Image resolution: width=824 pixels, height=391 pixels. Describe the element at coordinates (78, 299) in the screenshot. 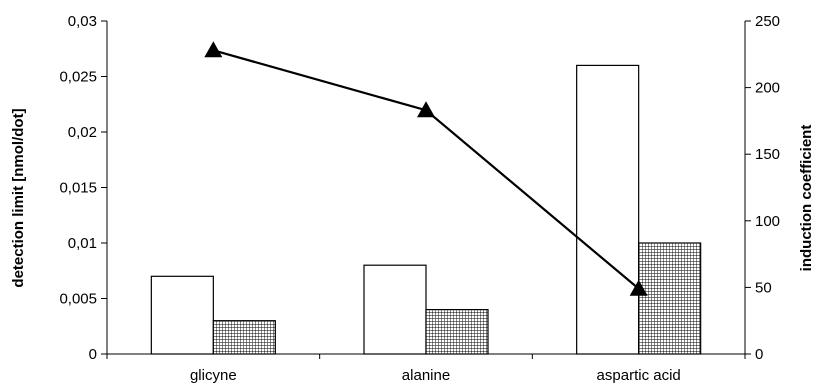

I see `y-tick-label: 0,005` at that location.